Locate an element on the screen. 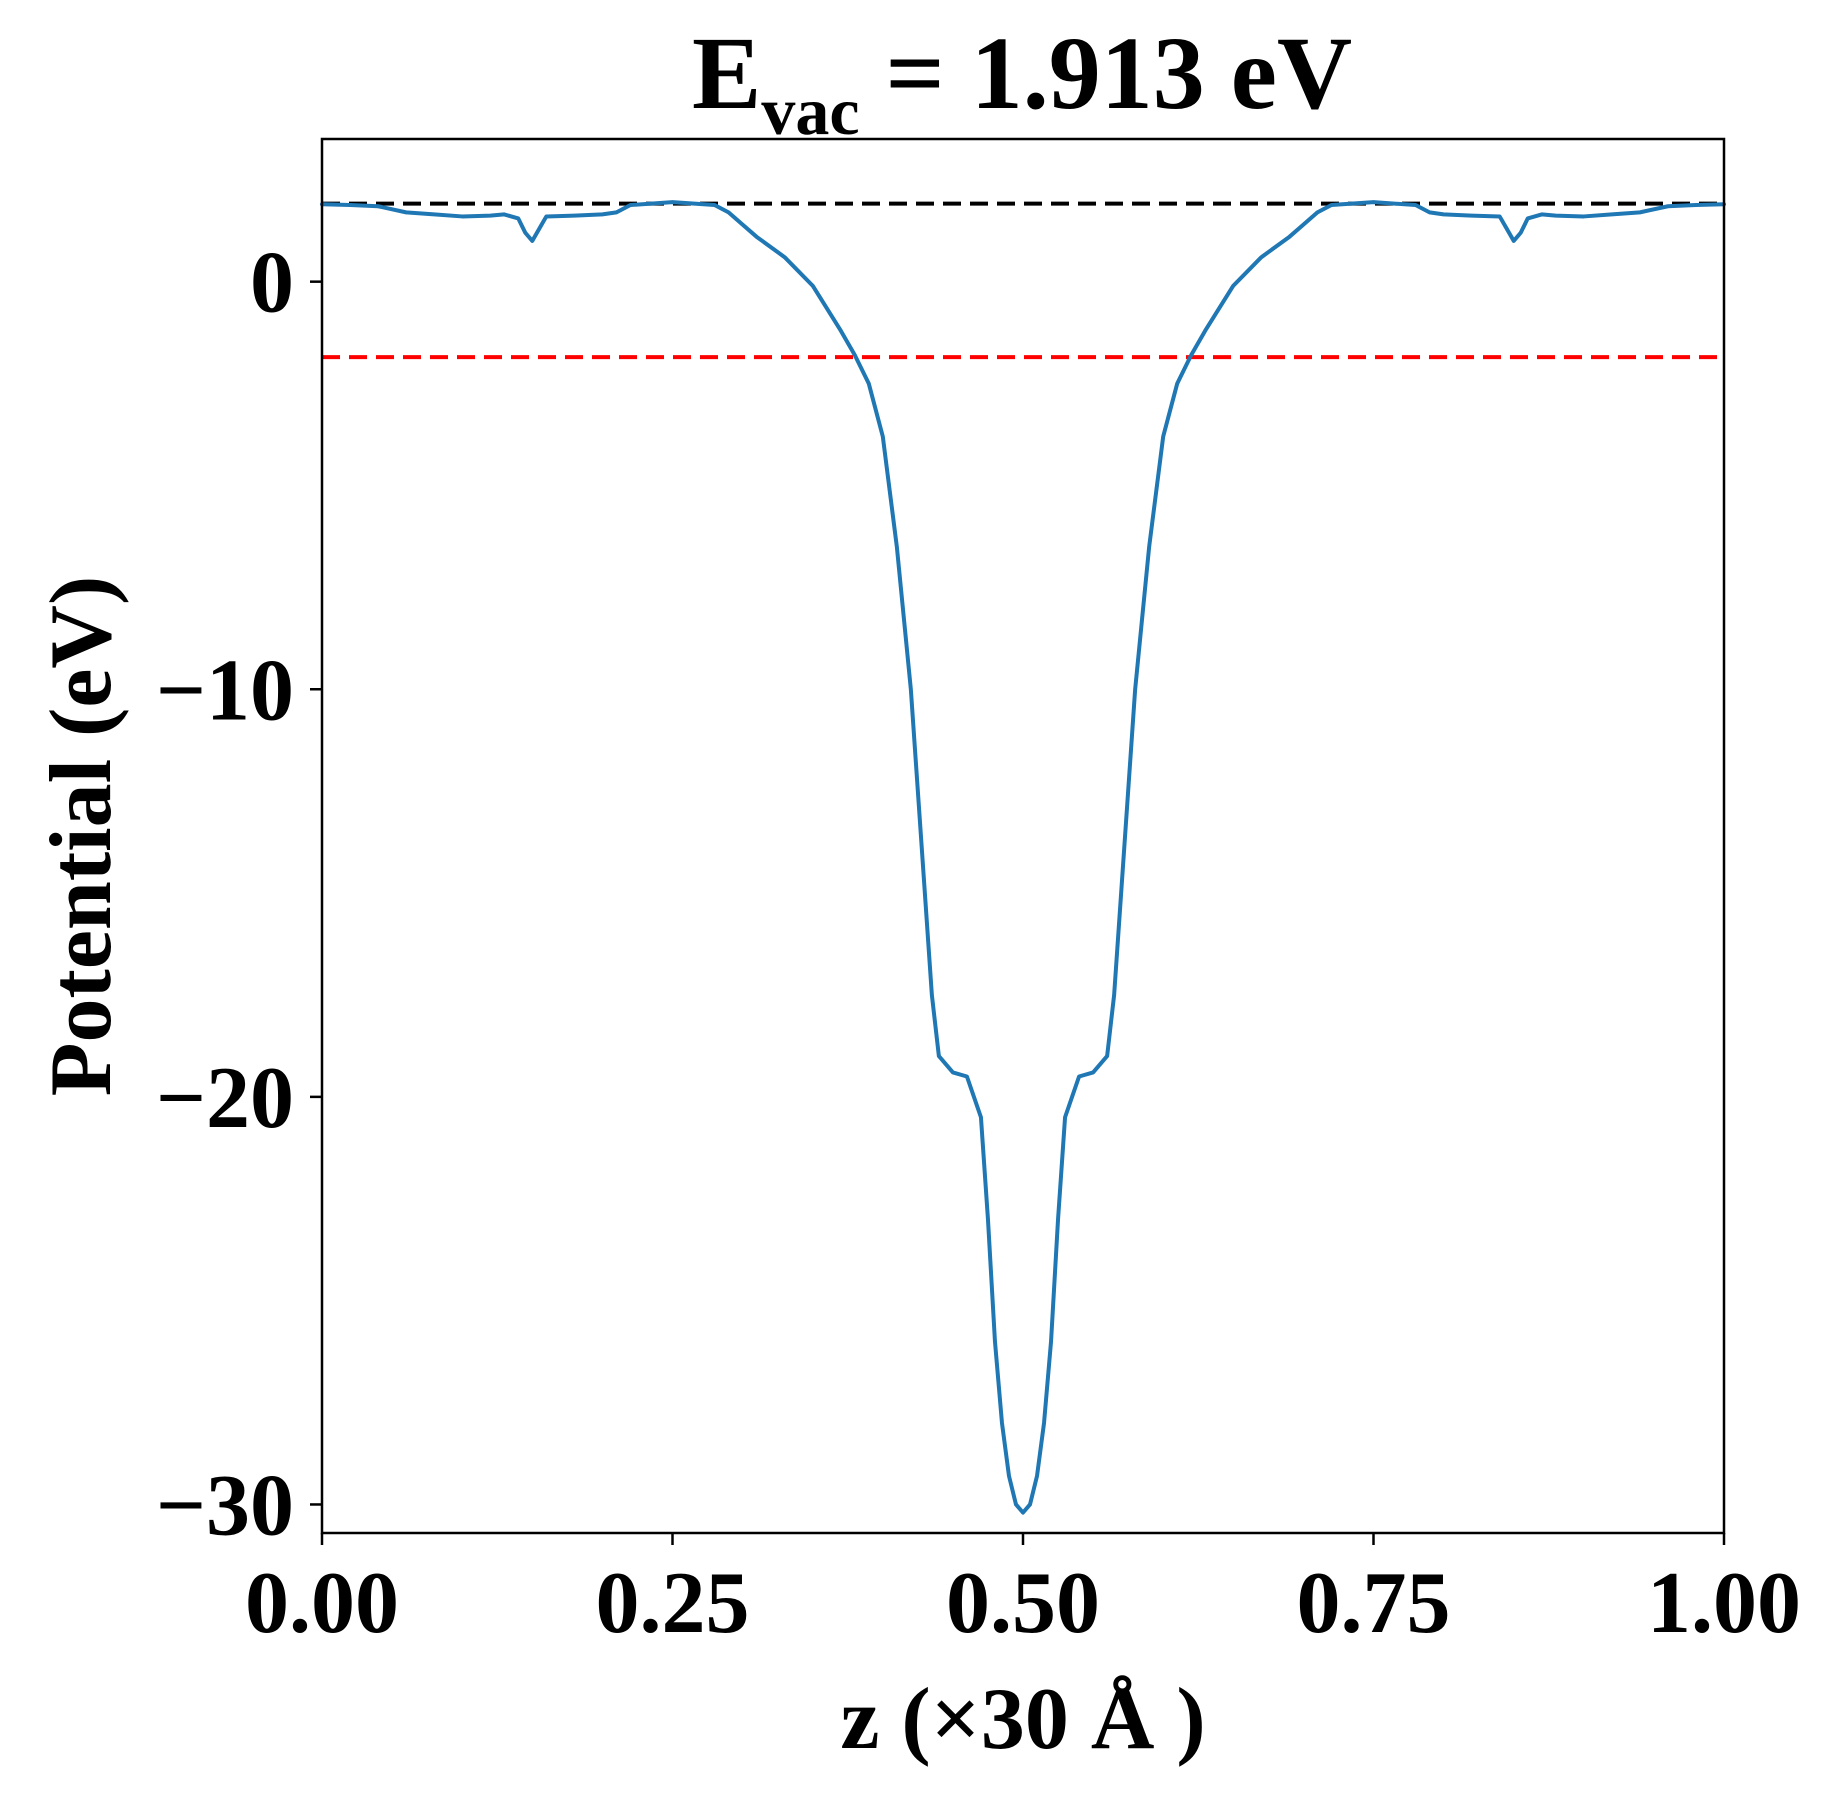 Image resolution: width=1833 pixels, height=1794 pixels. y-tick-label-0: 0 is located at coordinates (272, 283).